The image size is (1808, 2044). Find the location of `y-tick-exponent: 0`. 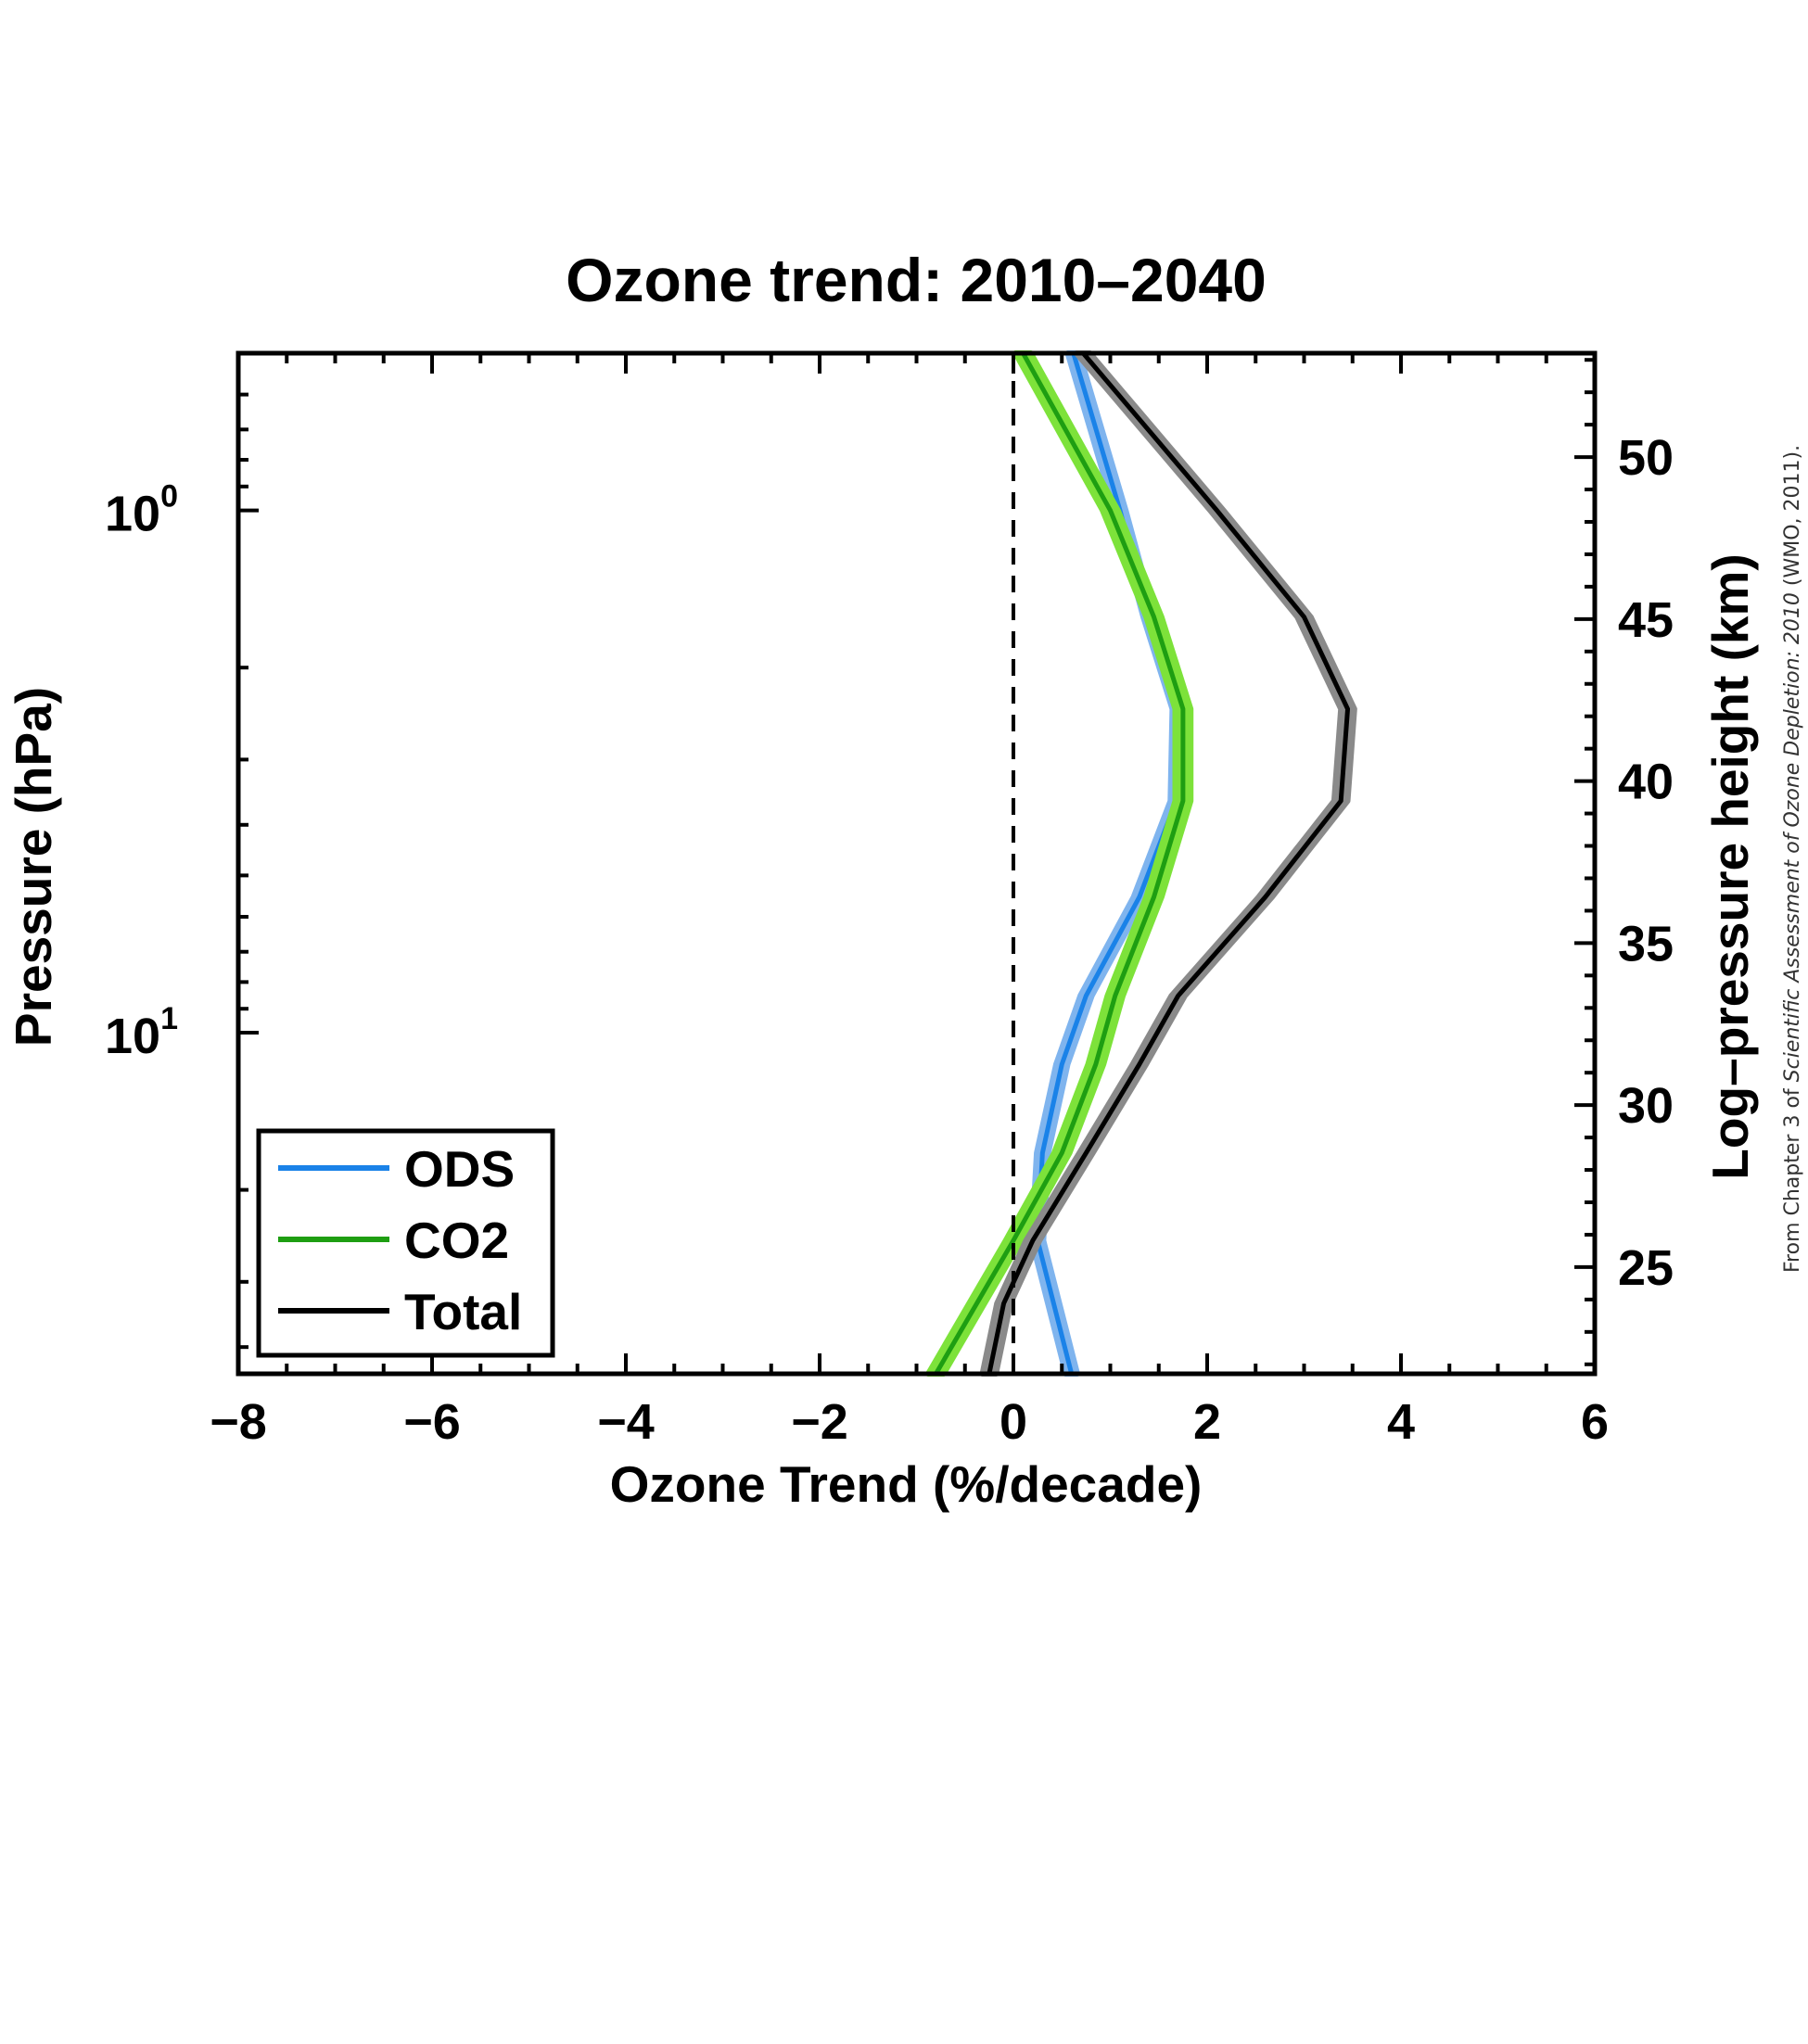

y-tick-exponent: 0 is located at coordinates (169, 497).